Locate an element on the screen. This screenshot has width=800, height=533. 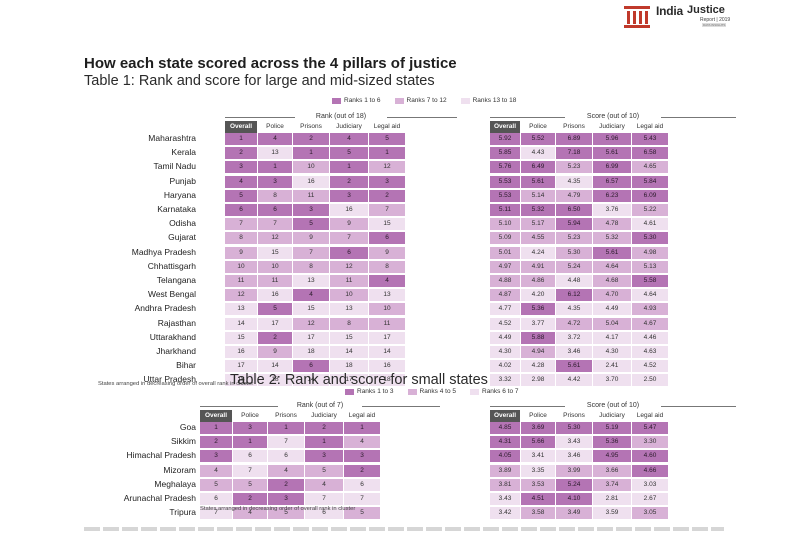
rank-group-label: Rank (out of 18) is located at coordinates (341, 116).